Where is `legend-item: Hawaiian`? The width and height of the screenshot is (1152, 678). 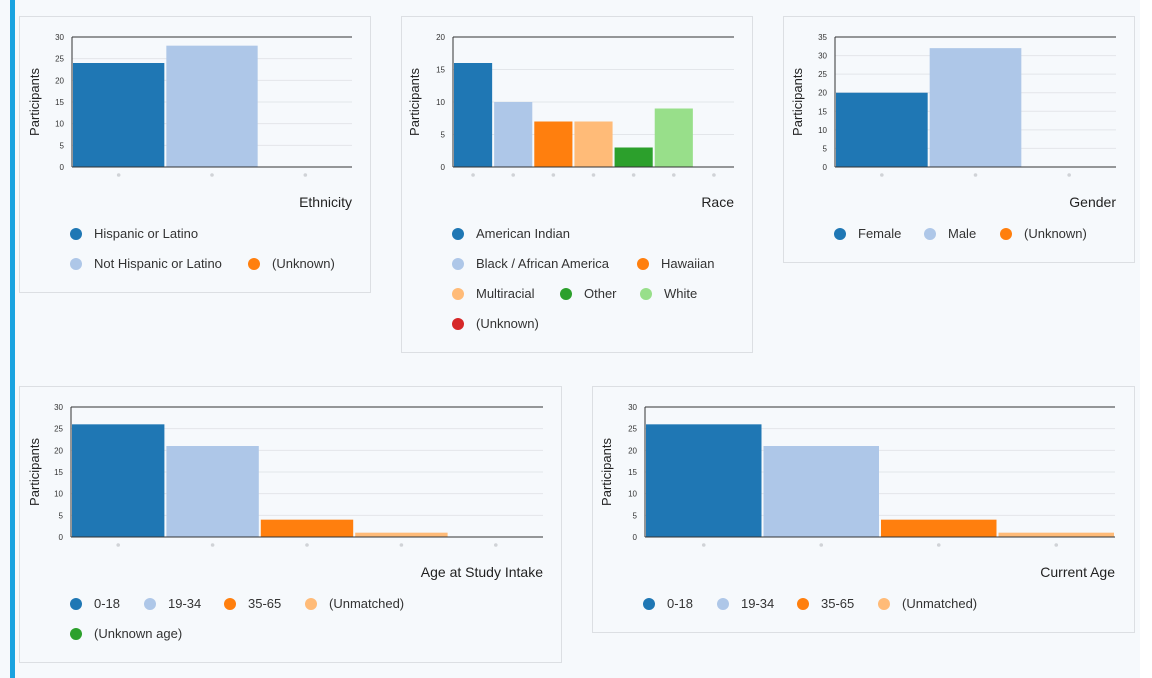 legend-item: Hawaiian is located at coordinates (675, 263).